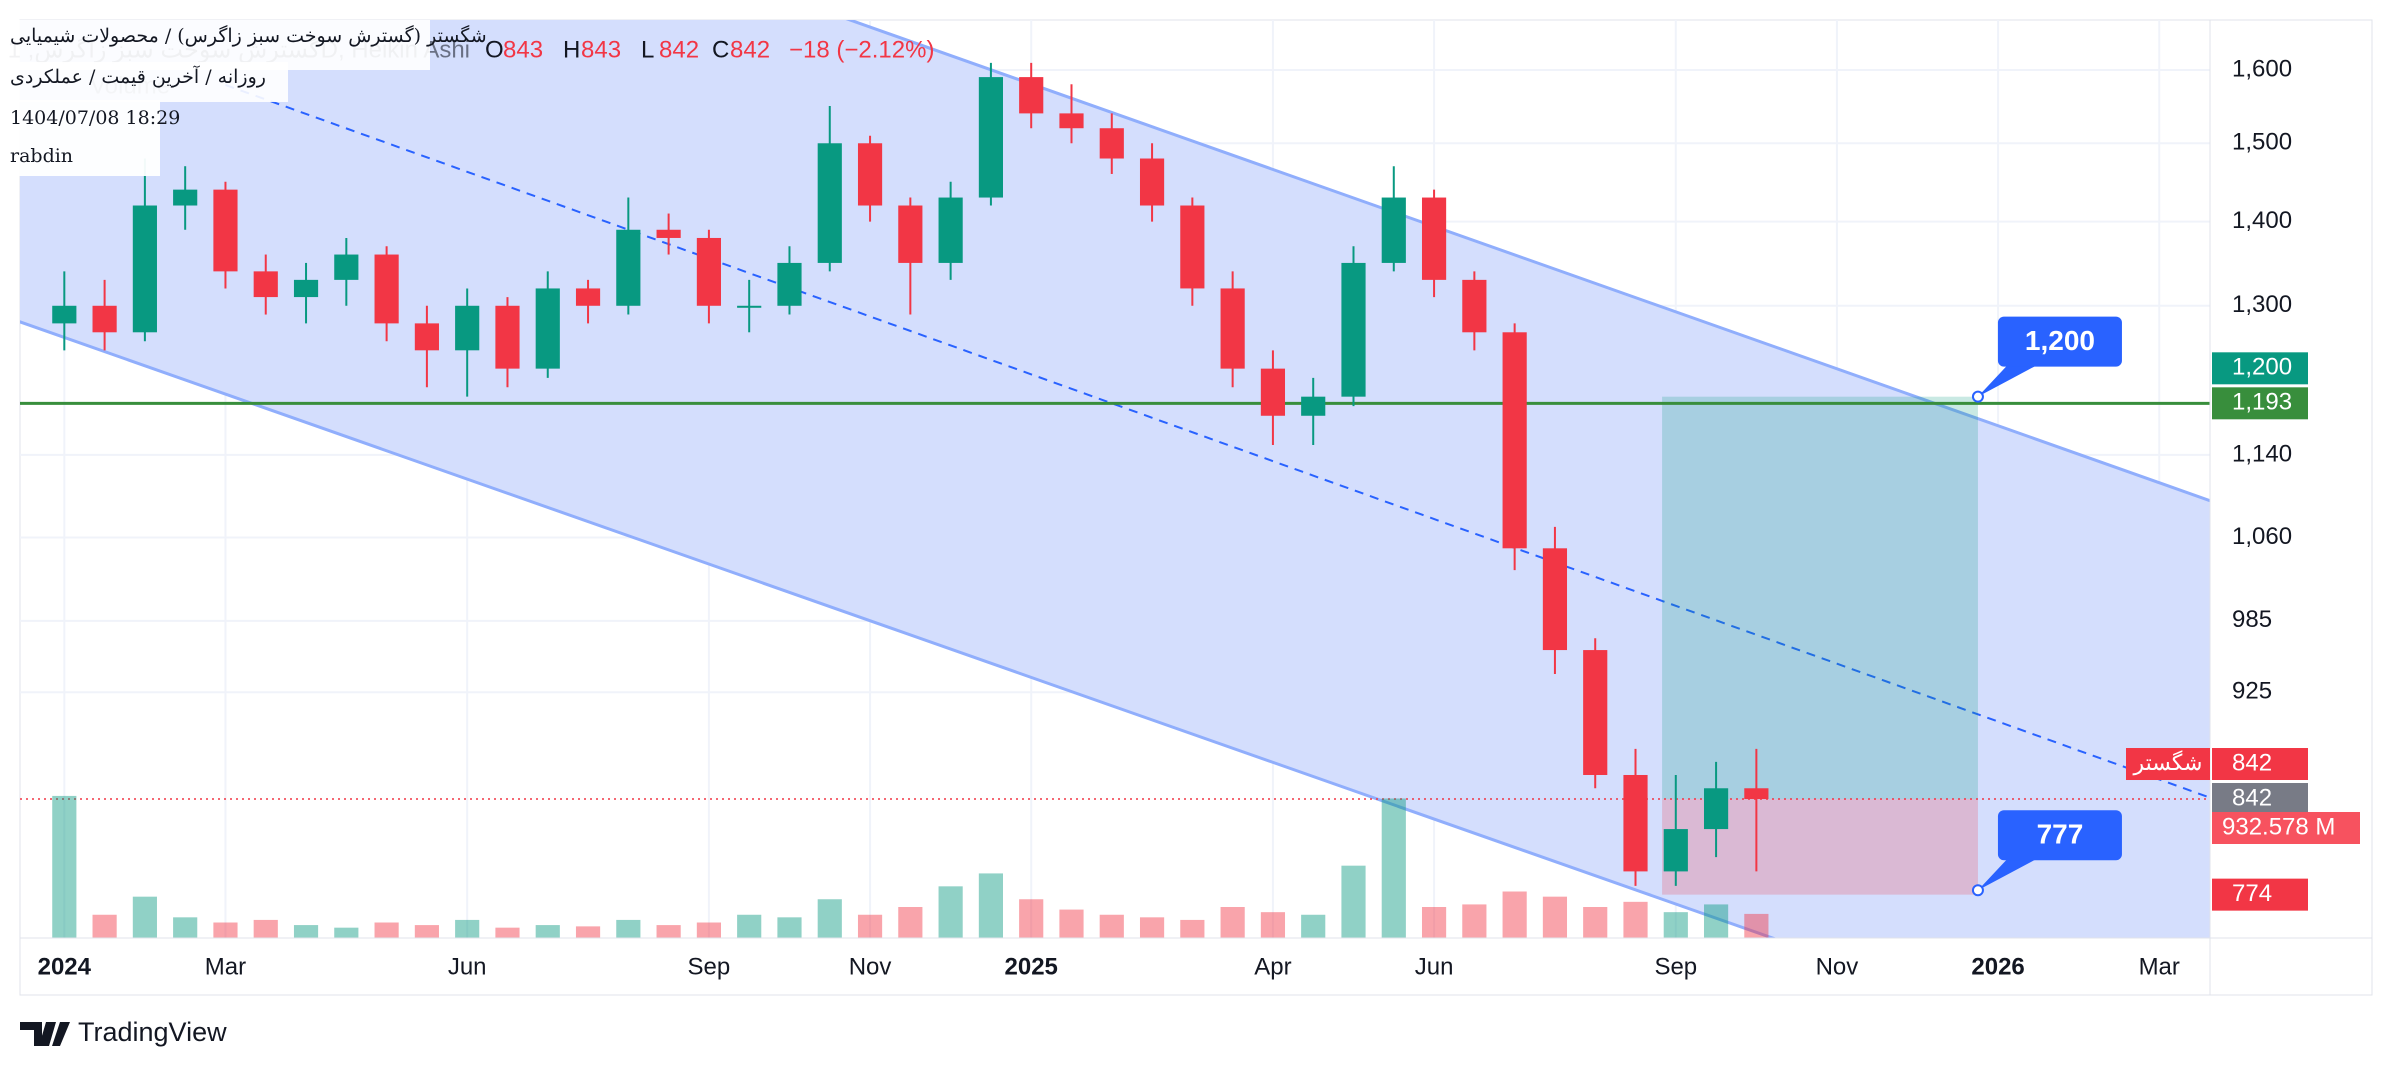 Image resolution: width=2392 pixels, height=1066 pixels. I want to click on volume-badge, so click(2286, 828).